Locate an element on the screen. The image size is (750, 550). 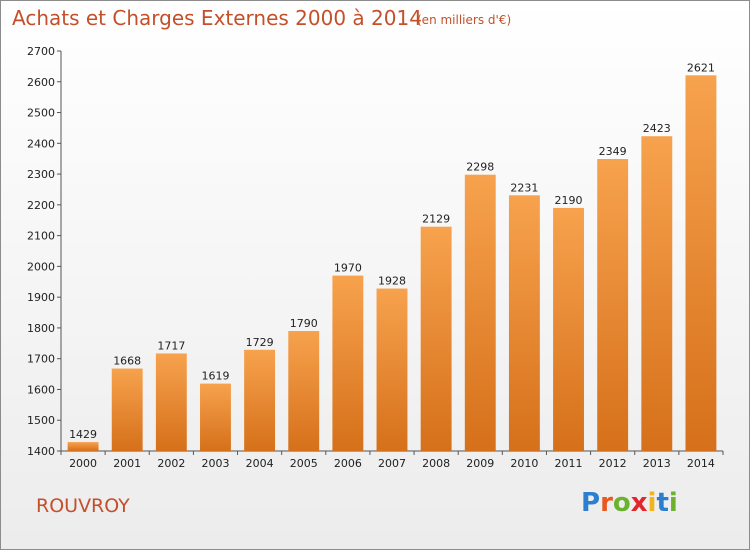
value-label: 2423 is located at coordinates (657, 128).